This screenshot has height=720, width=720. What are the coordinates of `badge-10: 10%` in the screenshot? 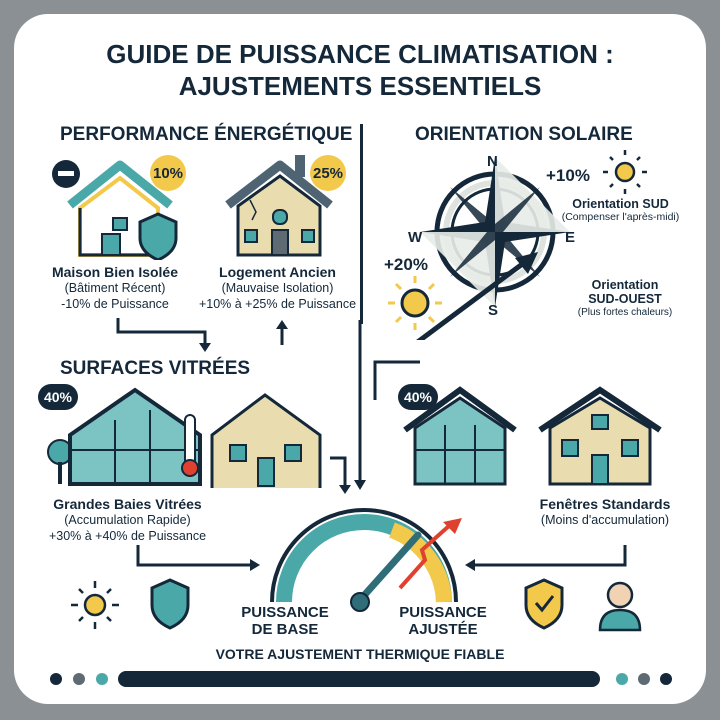 It's located at (168, 173).